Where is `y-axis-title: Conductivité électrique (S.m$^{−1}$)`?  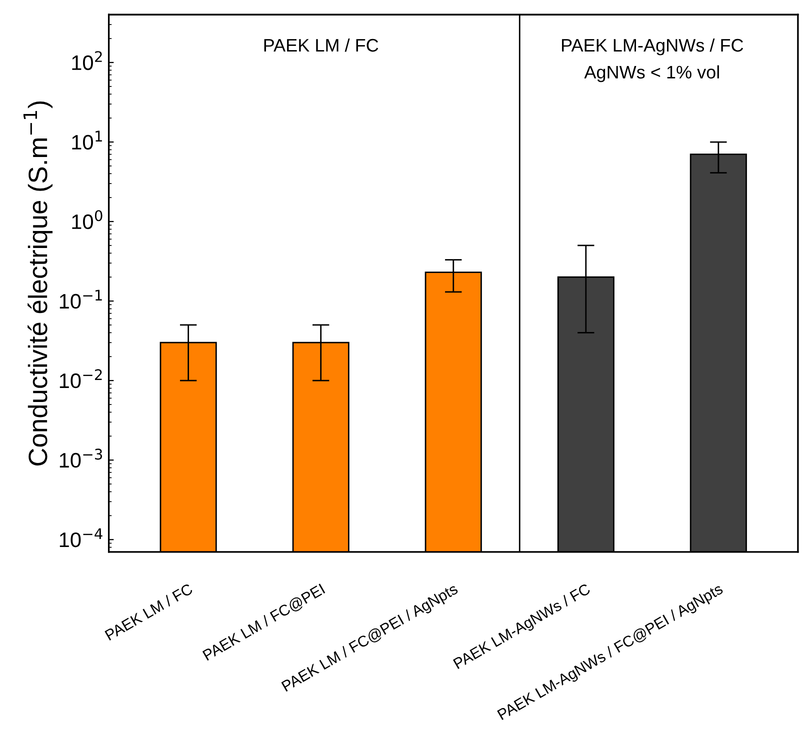
y-axis-title: Conductivité électrique (S.m$^{−1}$) is located at coordinates (38, 283).